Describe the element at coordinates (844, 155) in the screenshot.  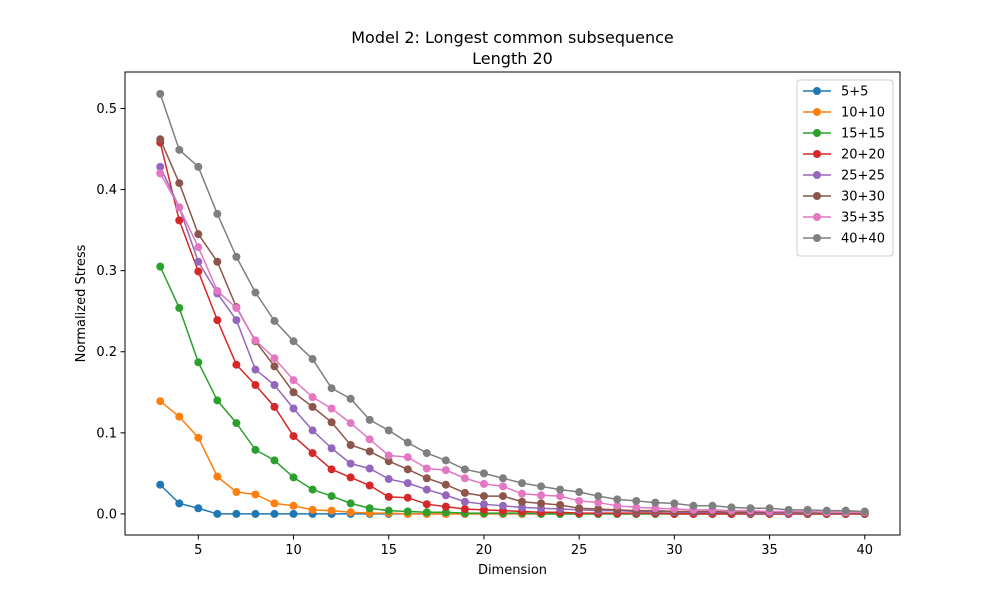
I see `legend-item: 20+20` at that location.